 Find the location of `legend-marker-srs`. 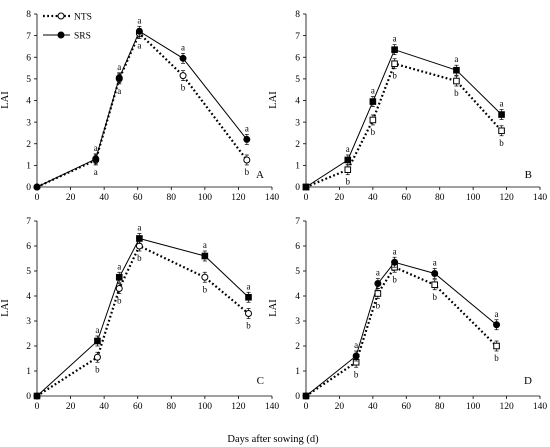

legend-marker-srs is located at coordinates (61, 35).